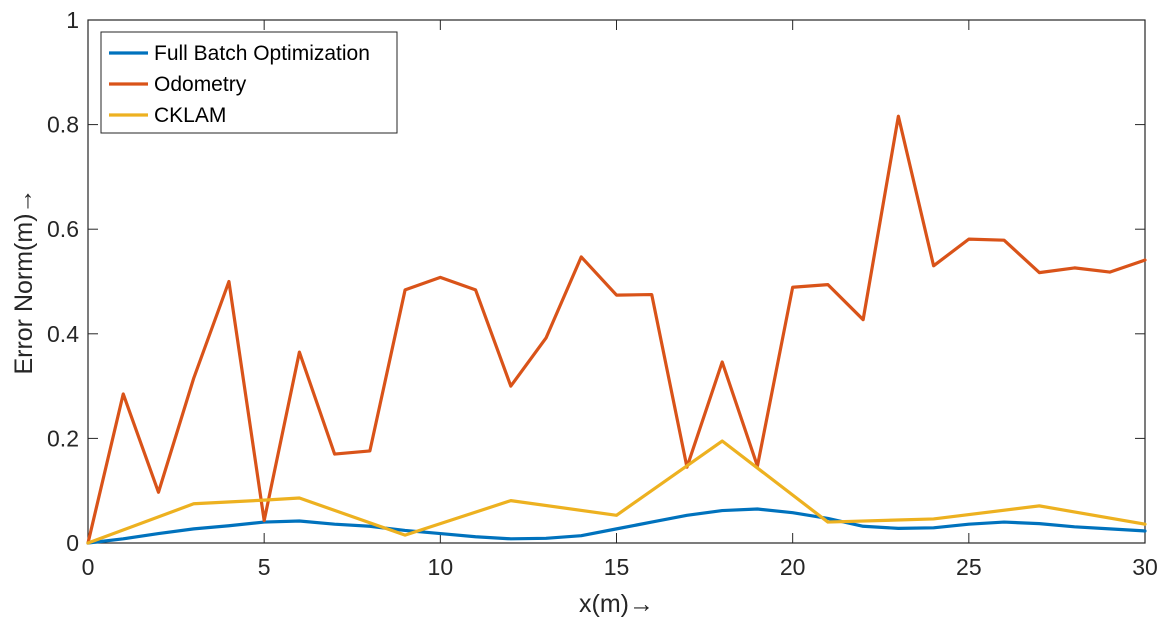 Image resolution: width=1170 pixels, height=625 pixels. I want to click on y-tick-label: 0.2, so click(63, 438).